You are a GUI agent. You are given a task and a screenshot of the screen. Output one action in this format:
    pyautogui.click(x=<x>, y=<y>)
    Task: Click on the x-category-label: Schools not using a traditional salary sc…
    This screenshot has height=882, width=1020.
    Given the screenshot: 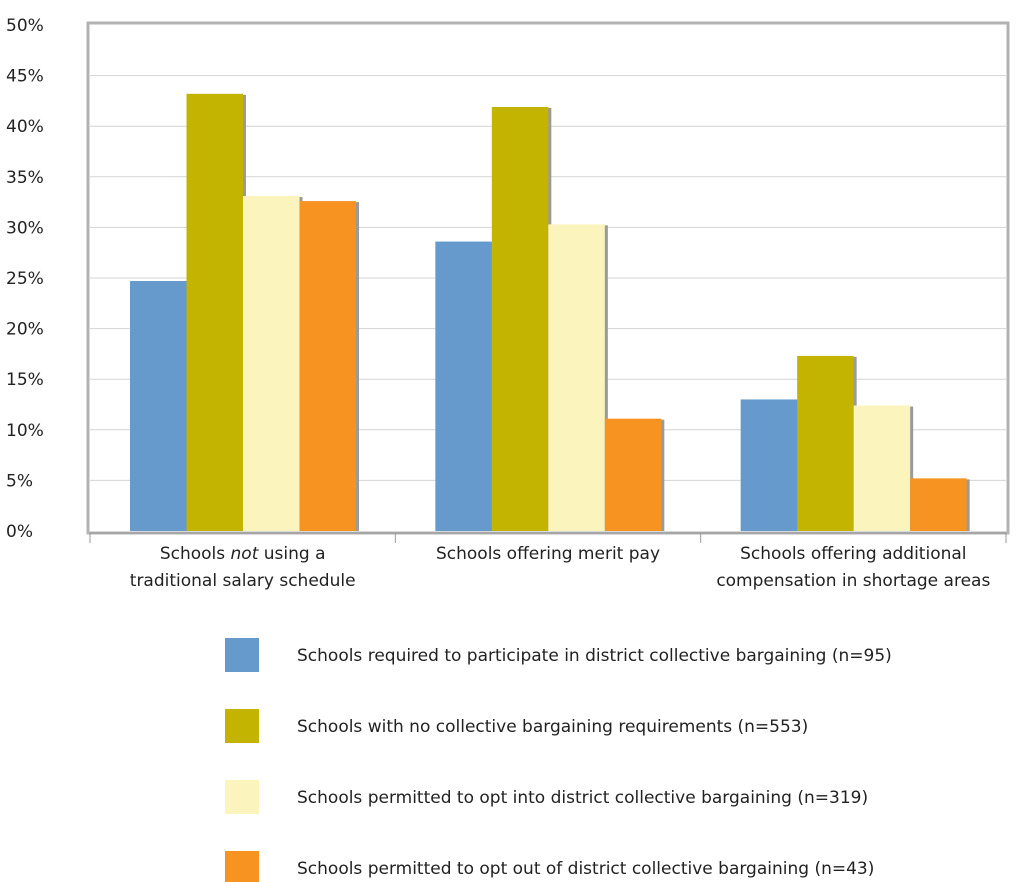 What is the action you would take?
    pyautogui.click(x=243, y=567)
    